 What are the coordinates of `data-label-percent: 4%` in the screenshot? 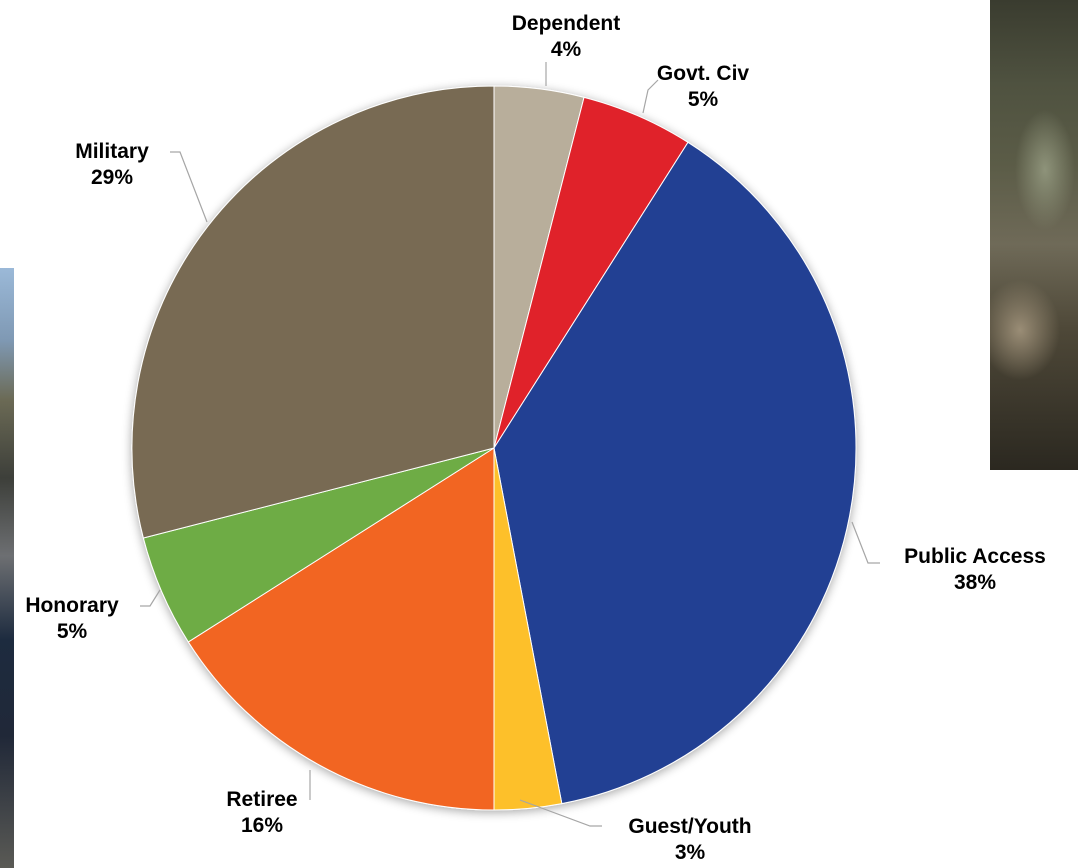 It's located at (566, 49).